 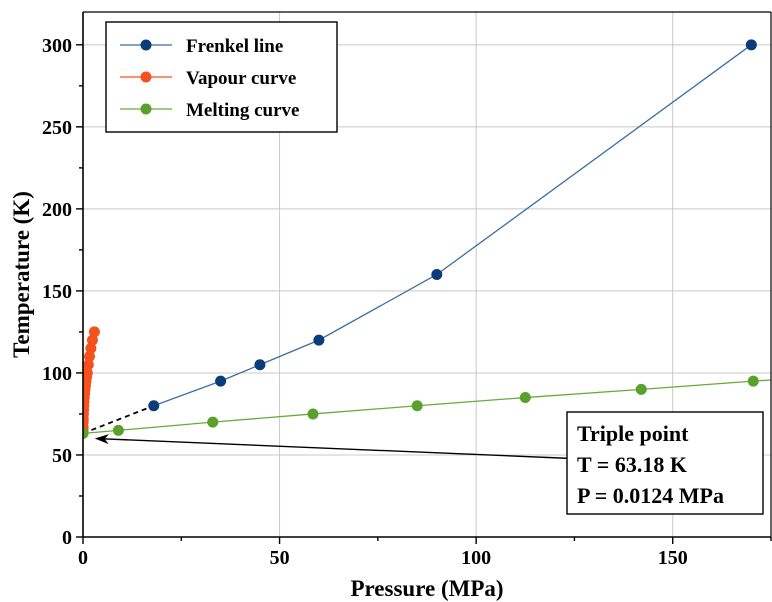 I want to click on annotation-box, so click(x=665, y=463).